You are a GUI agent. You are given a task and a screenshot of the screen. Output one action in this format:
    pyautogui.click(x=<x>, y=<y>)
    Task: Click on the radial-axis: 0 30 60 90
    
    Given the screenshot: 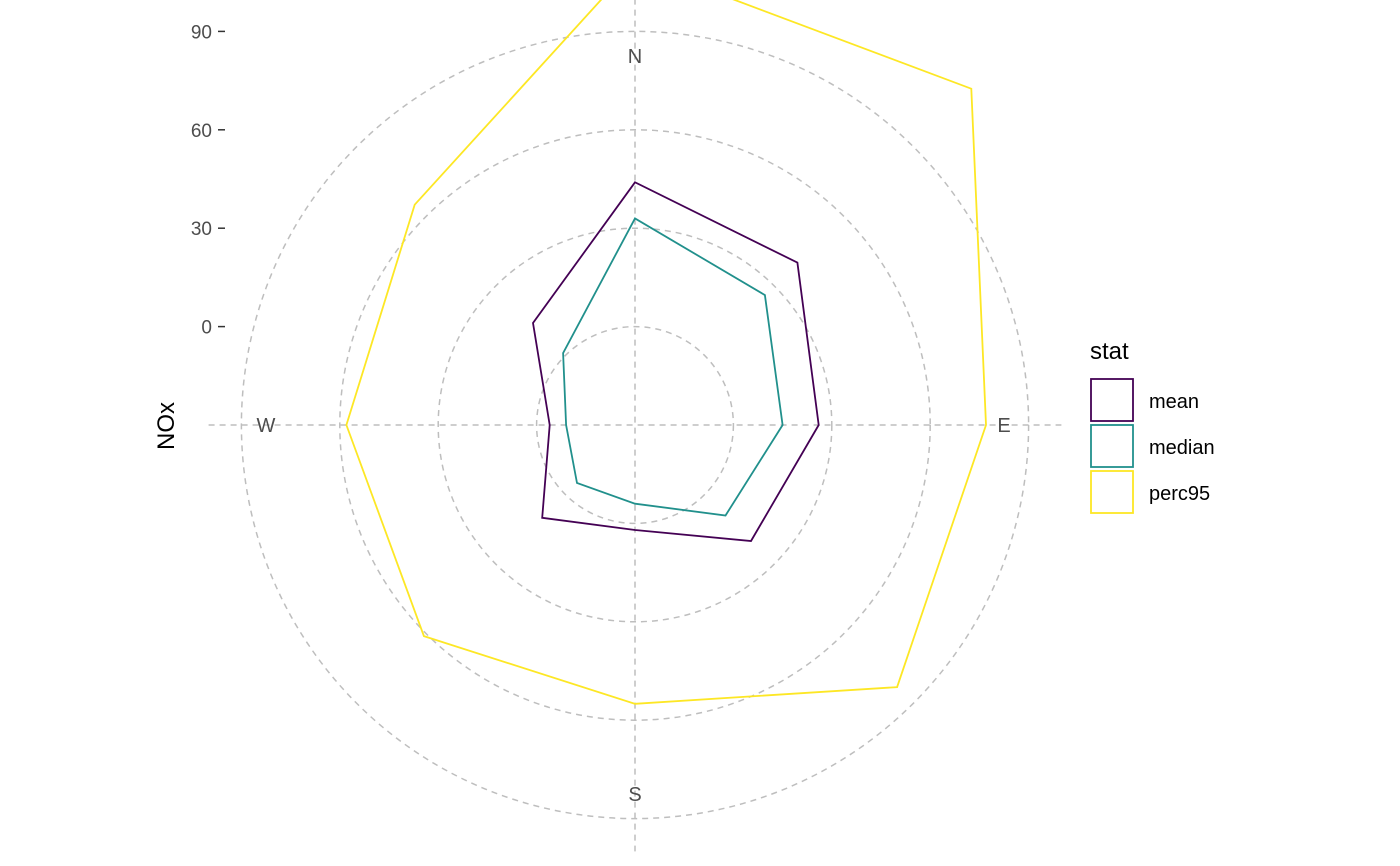 What is the action you would take?
    pyautogui.click(x=208, y=180)
    